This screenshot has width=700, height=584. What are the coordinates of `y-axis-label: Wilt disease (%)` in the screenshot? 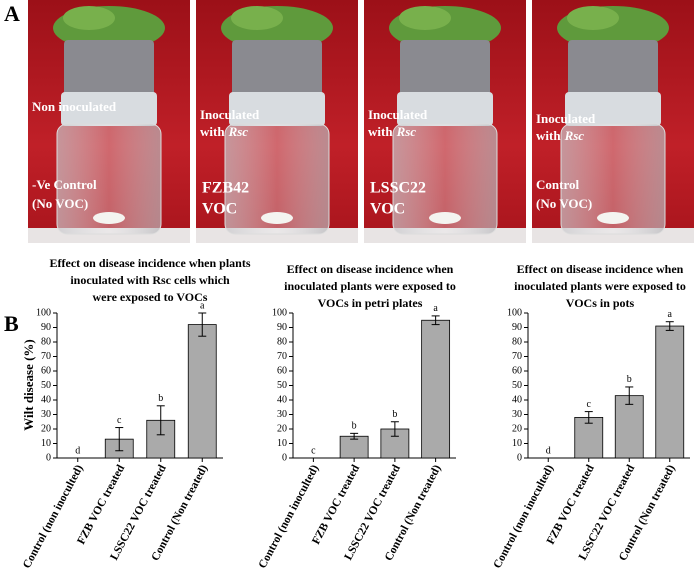 It's located at (28, 384).